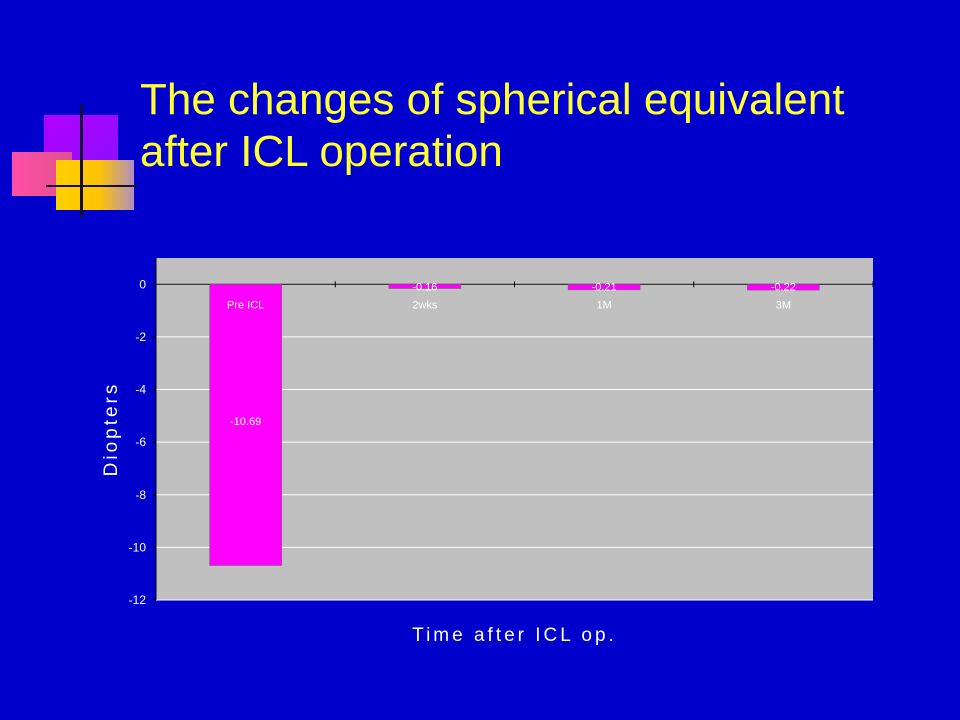 The height and width of the screenshot is (720, 960). I want to click on x-tick-label: 1M, so click(603, 305).